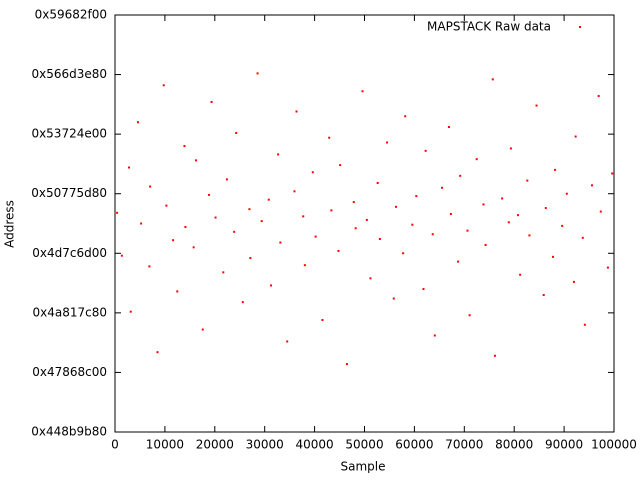  Describe the element at coordinates (69, 372) in the screenshot. I see `y-tick-label: 0x47868c00` at that location.